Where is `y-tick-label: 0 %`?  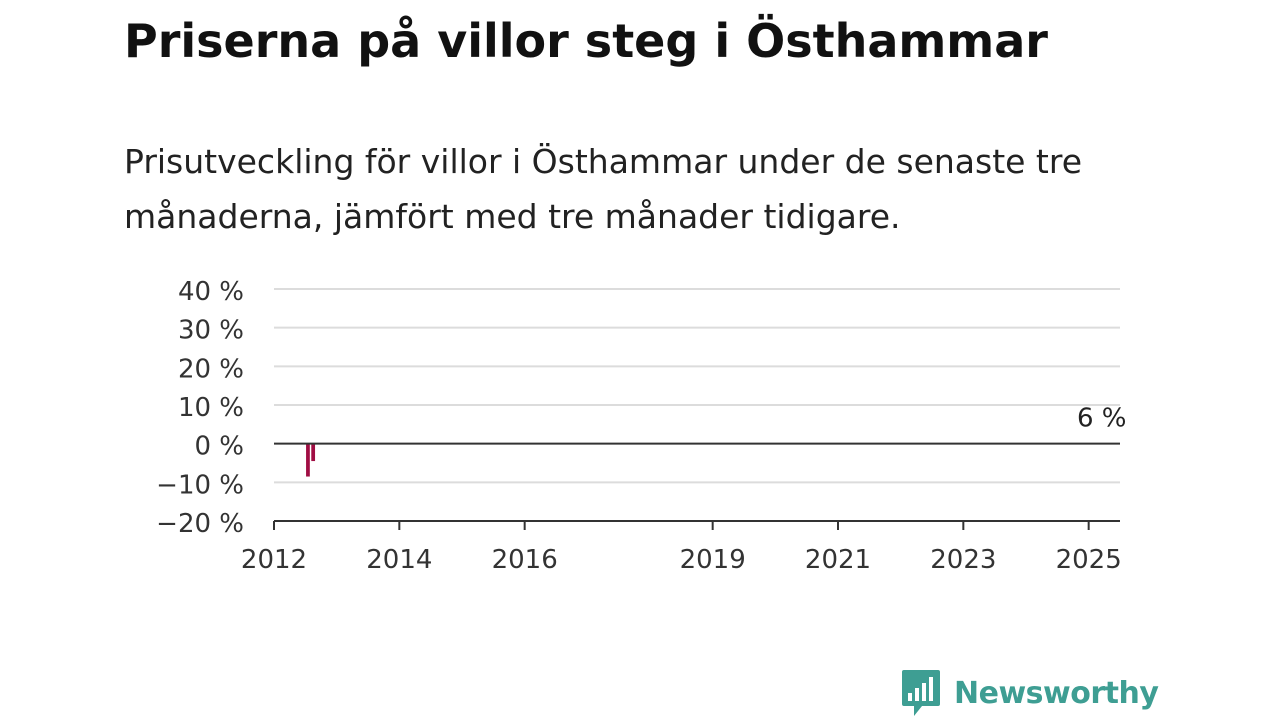
y-tick-label: 0 % is located at coordinates (219, 447).